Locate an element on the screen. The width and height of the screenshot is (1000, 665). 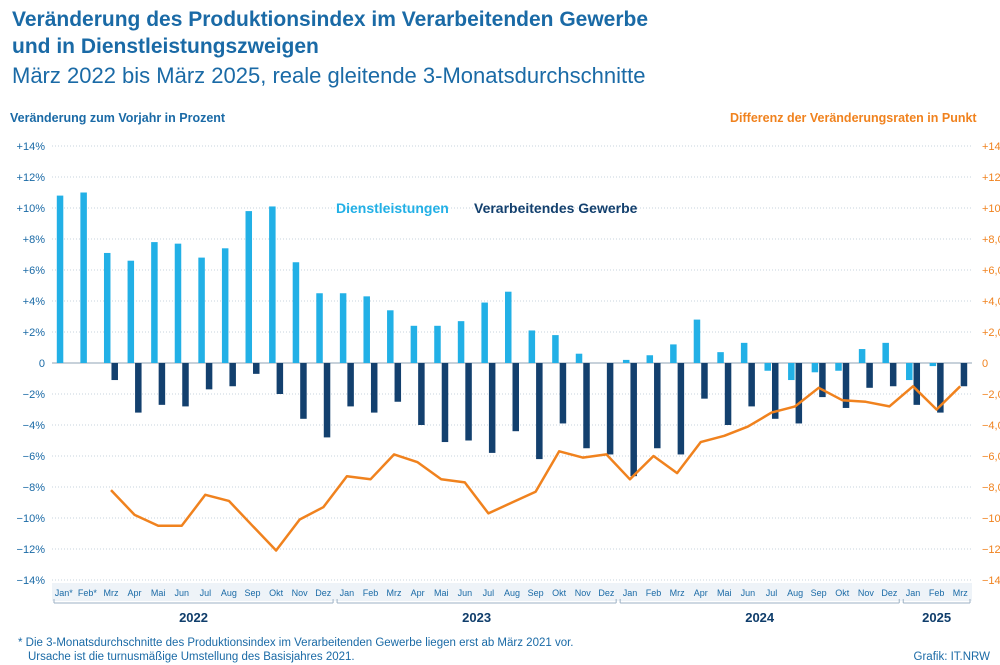
x-tick-label: Mrz is located at coordinates (110, 593).